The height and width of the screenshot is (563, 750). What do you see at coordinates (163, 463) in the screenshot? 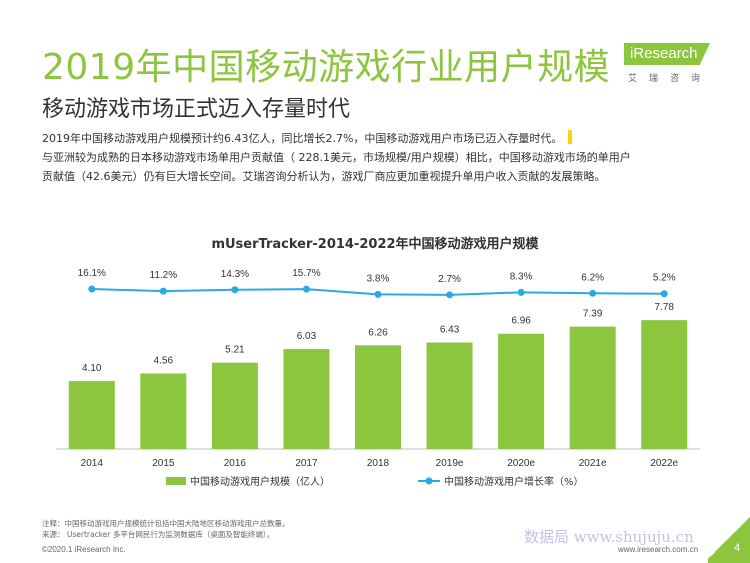
I see `x-tick-2015: 2015` at bounding box center [163, 463].